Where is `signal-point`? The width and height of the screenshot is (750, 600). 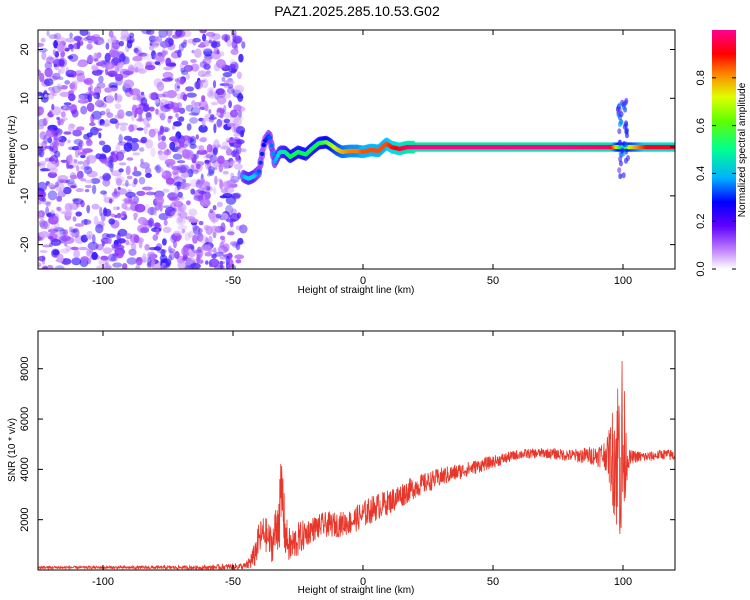 signal-point is located at coordinates (262, 154).